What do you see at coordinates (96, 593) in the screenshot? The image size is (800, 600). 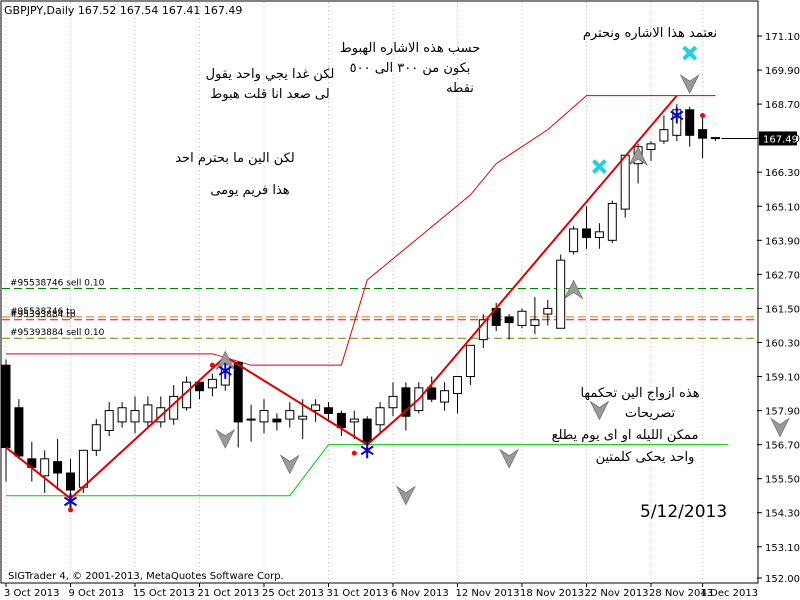 I see `x-tick-label: 9 Oct 2013` at bounding box center [96, 593].